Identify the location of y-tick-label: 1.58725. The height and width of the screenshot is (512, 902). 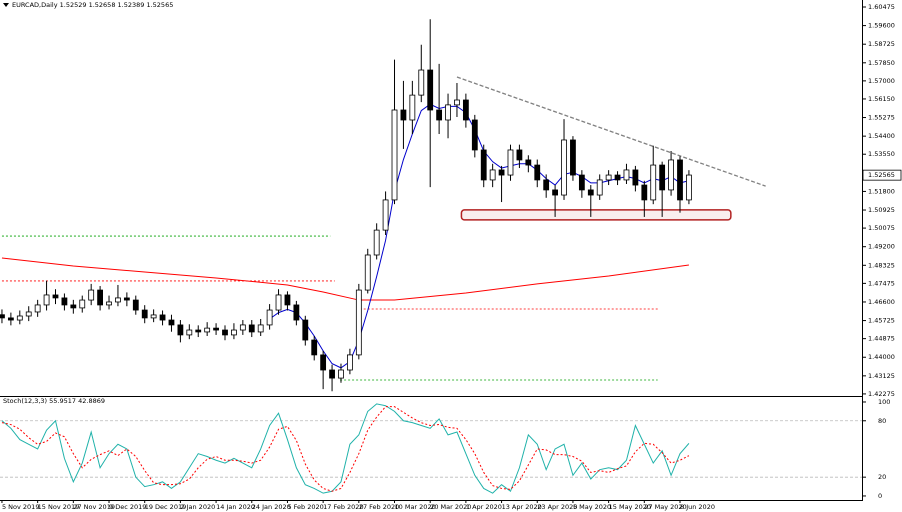
(881, 44).